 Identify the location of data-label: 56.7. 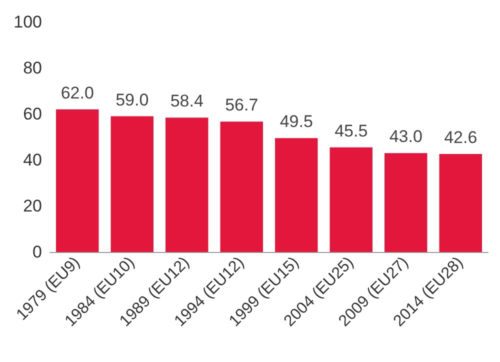
(241, 105).